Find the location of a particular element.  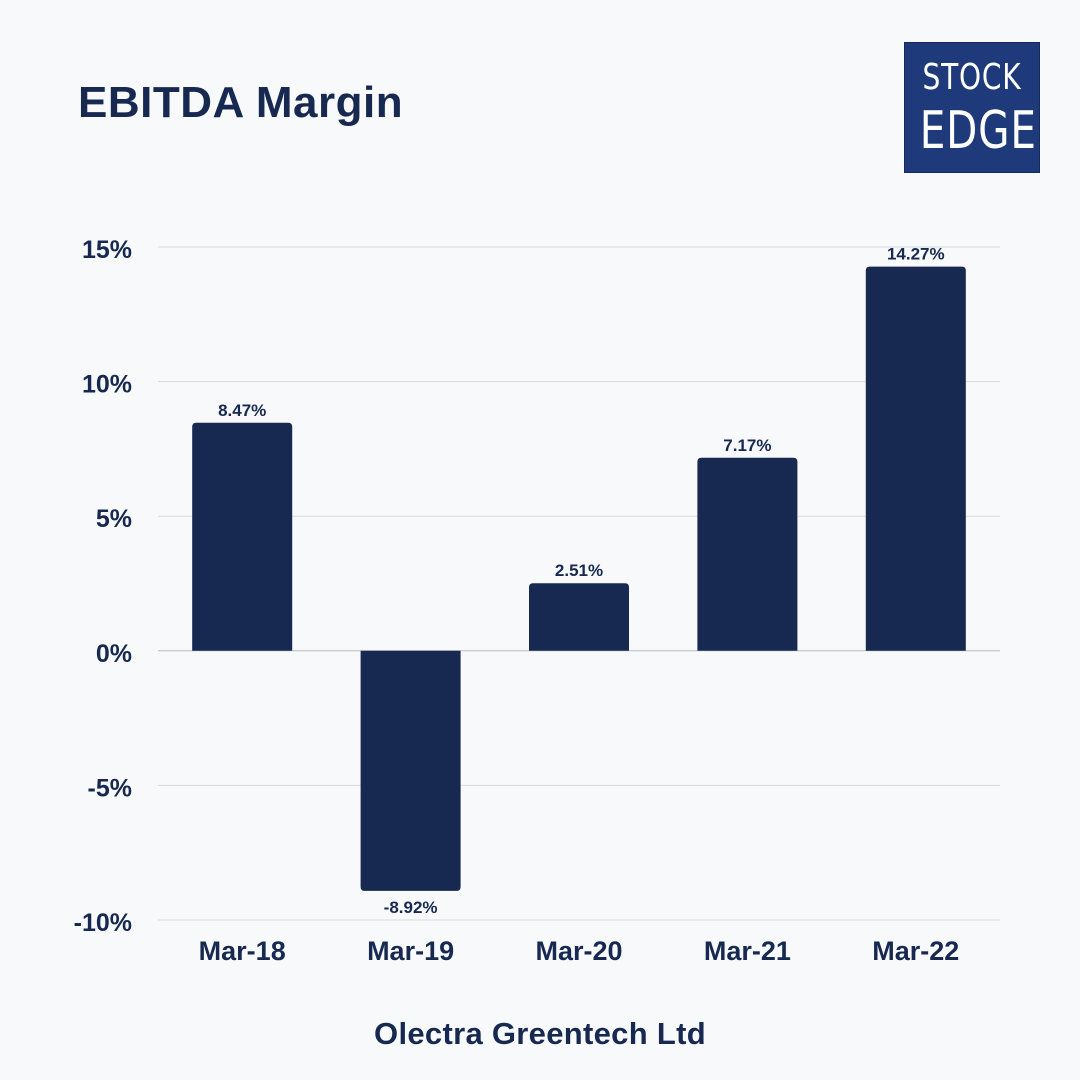

data-label: 14.27% is located at coordinates (916, 254).